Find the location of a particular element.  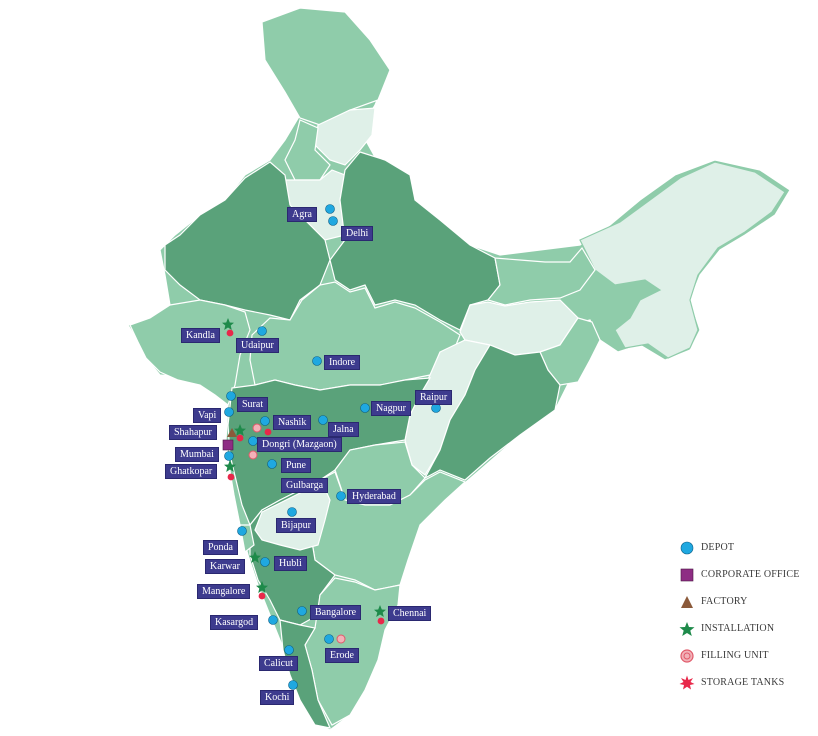

installation-ghatkopar-icon is located at coordinates (230, 466).